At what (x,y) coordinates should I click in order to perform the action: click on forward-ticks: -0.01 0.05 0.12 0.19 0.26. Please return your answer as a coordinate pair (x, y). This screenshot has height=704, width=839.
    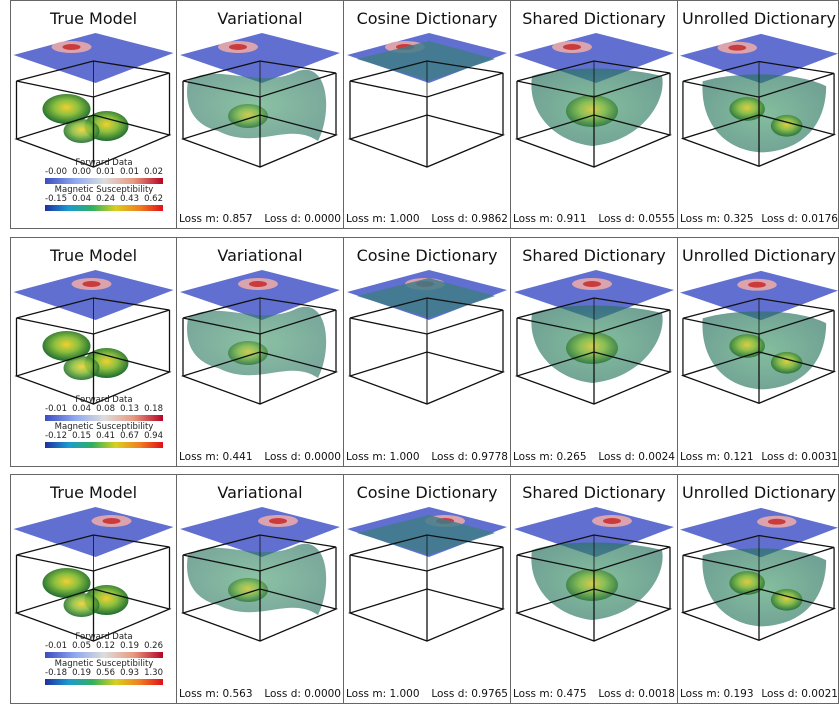
    Looking at the image, I should click on (104, 646).